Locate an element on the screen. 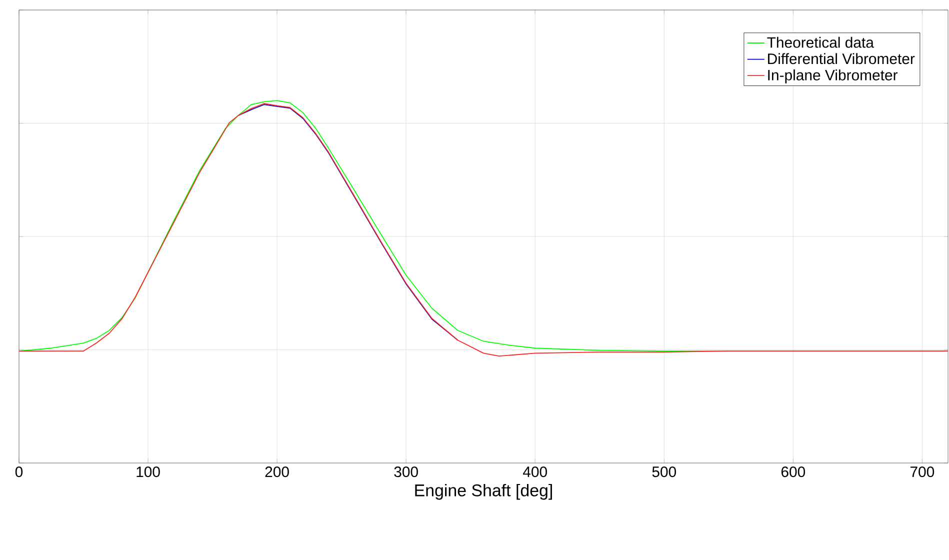  x-tick-label: 200 is located at coordinates (277, 472).